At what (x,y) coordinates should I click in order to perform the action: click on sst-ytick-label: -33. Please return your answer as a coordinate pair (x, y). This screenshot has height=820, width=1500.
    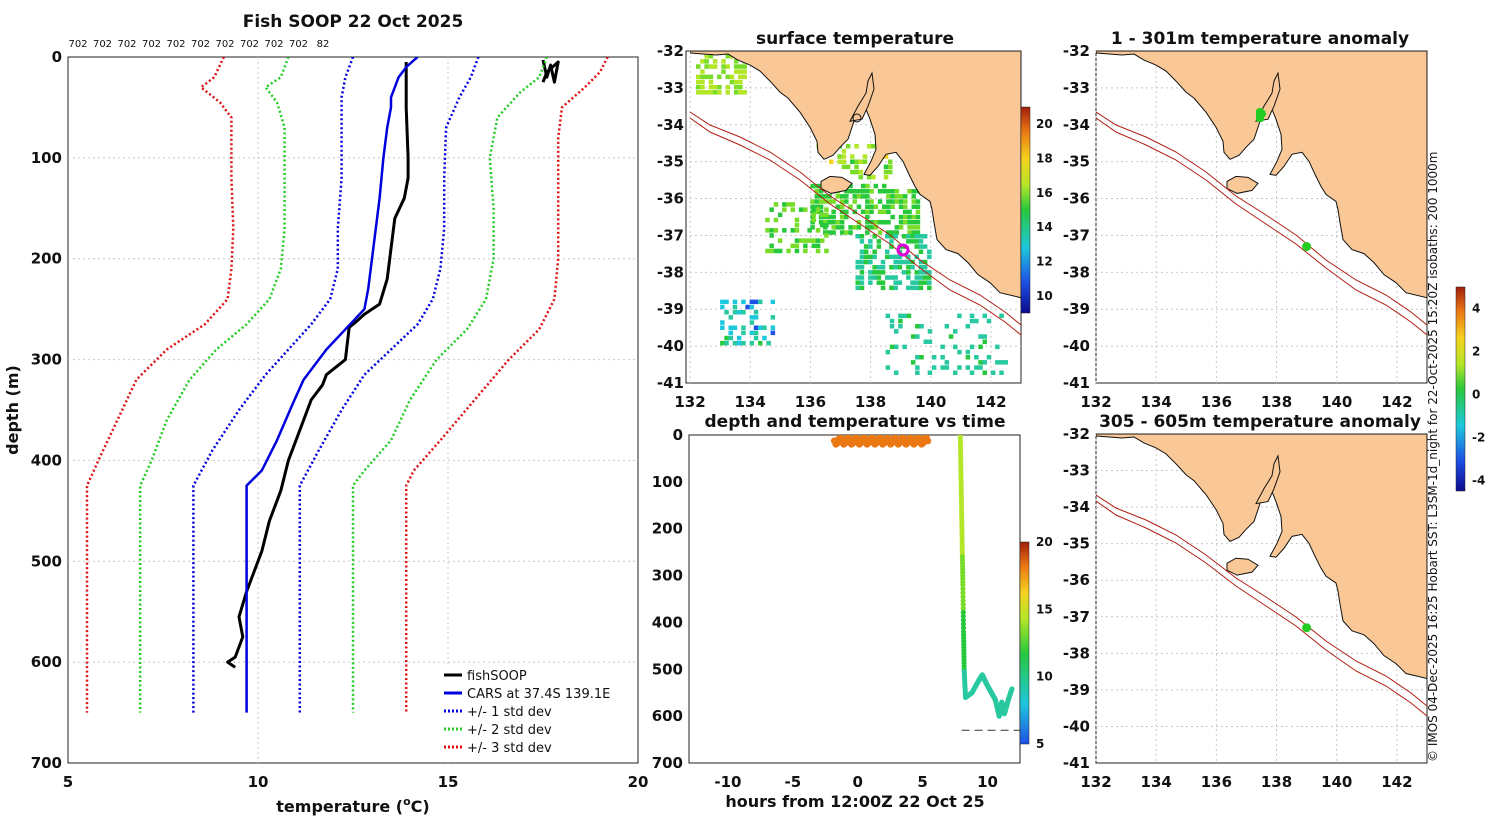
    Looking at the image, I should click on (670, 88).